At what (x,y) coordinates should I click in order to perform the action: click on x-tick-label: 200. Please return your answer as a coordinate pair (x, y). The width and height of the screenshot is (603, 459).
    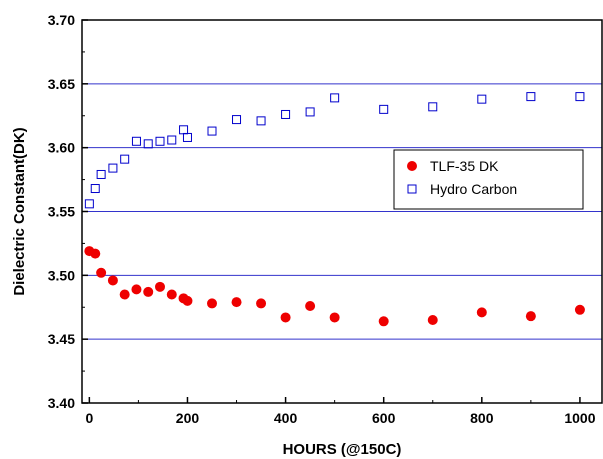
    Looking at the image, I should click on (188, 418).